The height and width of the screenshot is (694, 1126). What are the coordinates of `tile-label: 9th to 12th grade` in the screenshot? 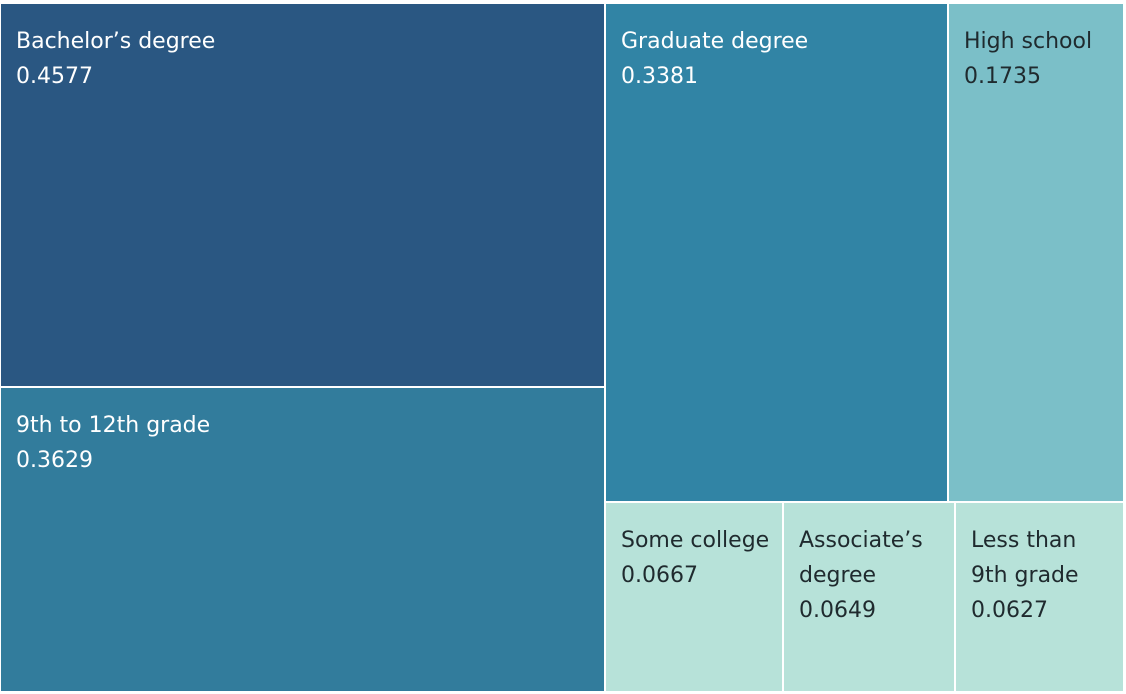 It's located at (113, 425).